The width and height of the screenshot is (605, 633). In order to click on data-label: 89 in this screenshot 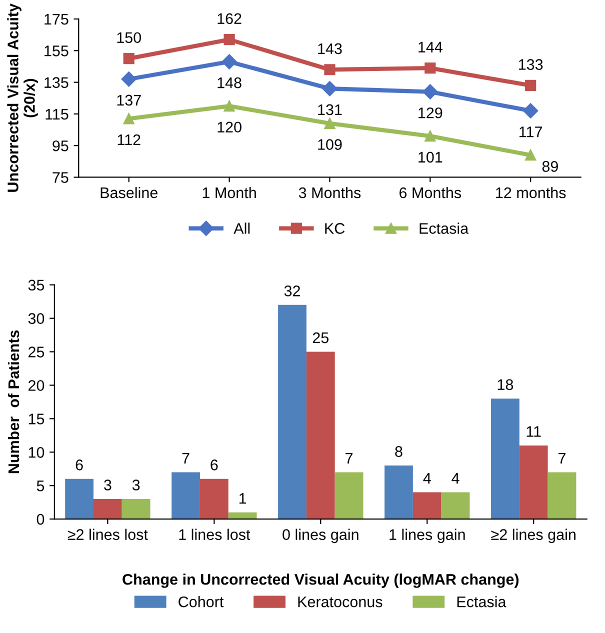, I will do `click(550, 166)`.